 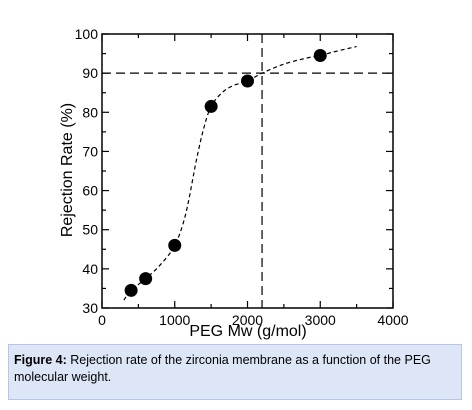 What do you see at coordinates (90, 191) in the screenshot?
I see `y-tick-label: 60` at bounding box center [90, 191].